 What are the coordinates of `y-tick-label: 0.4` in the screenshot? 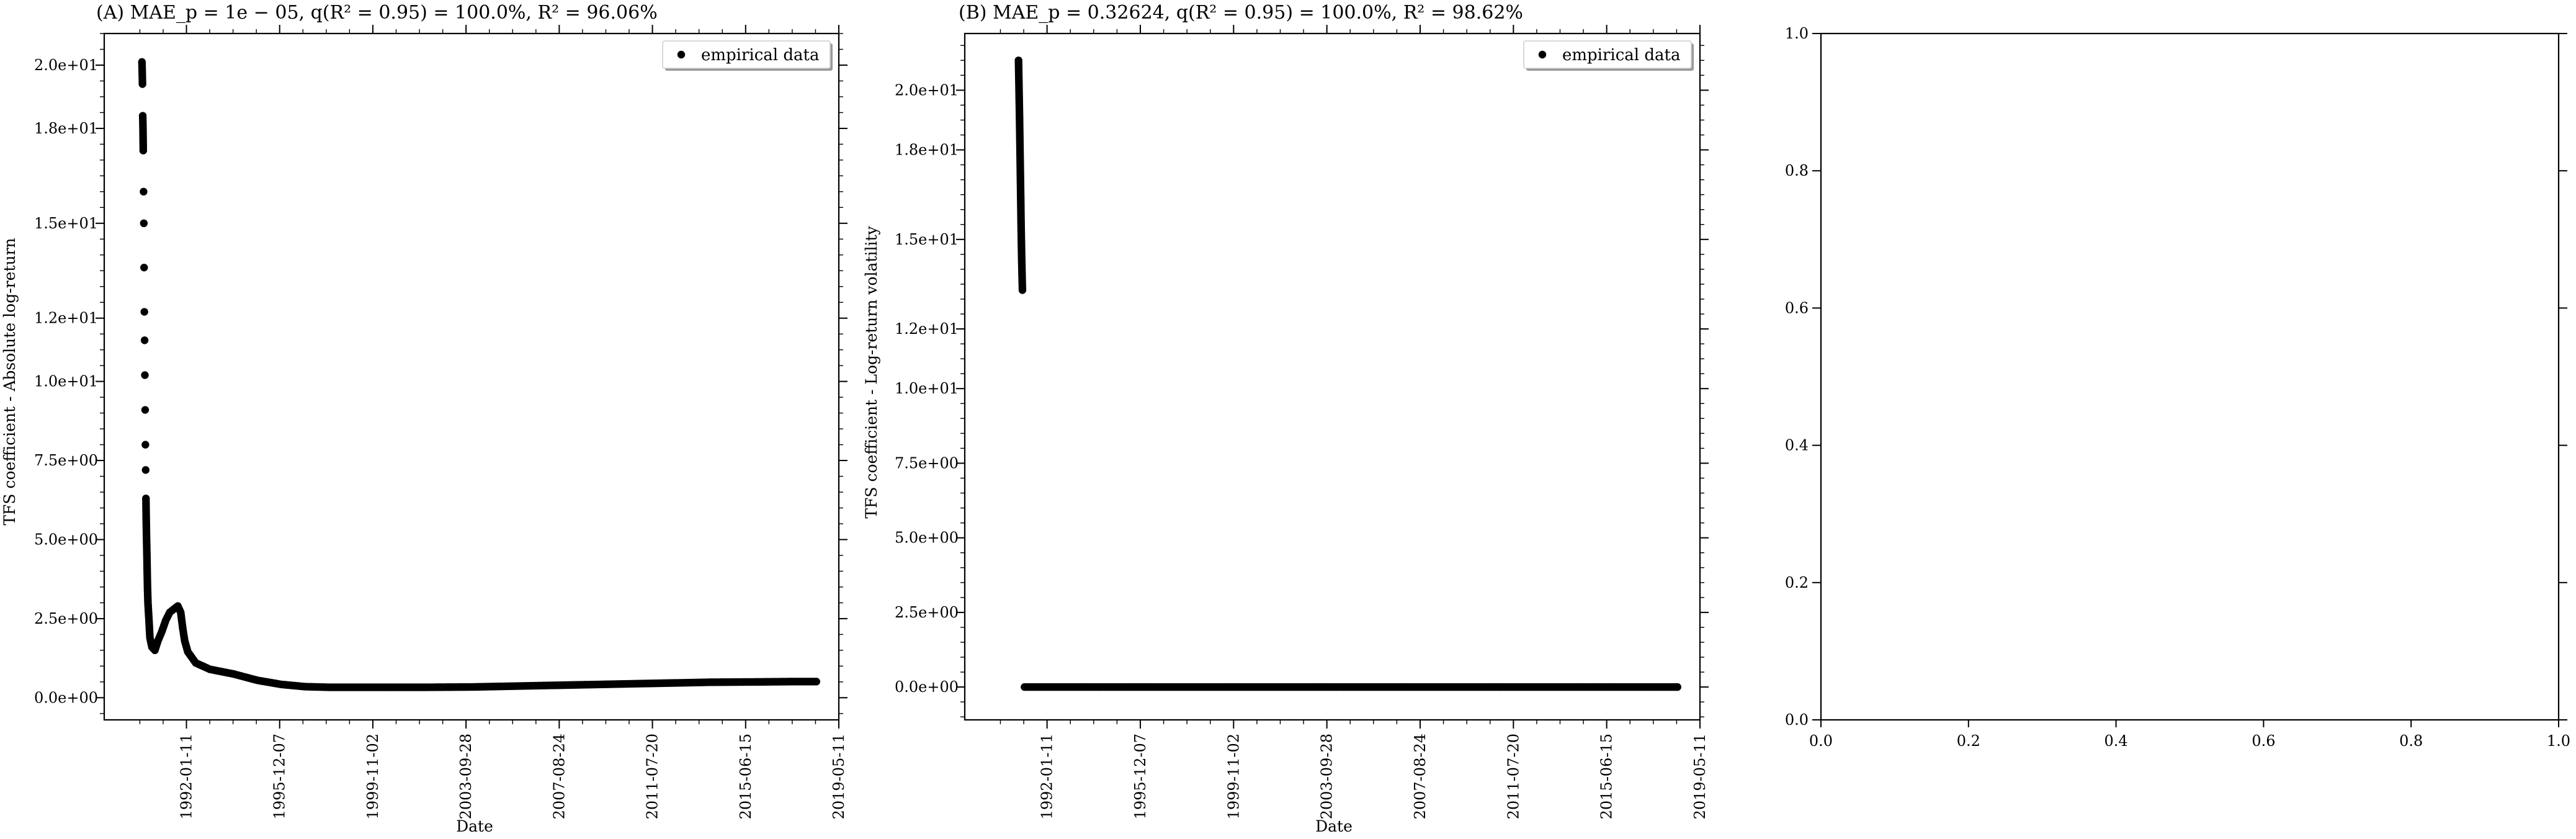 It's located at (1797, 445).